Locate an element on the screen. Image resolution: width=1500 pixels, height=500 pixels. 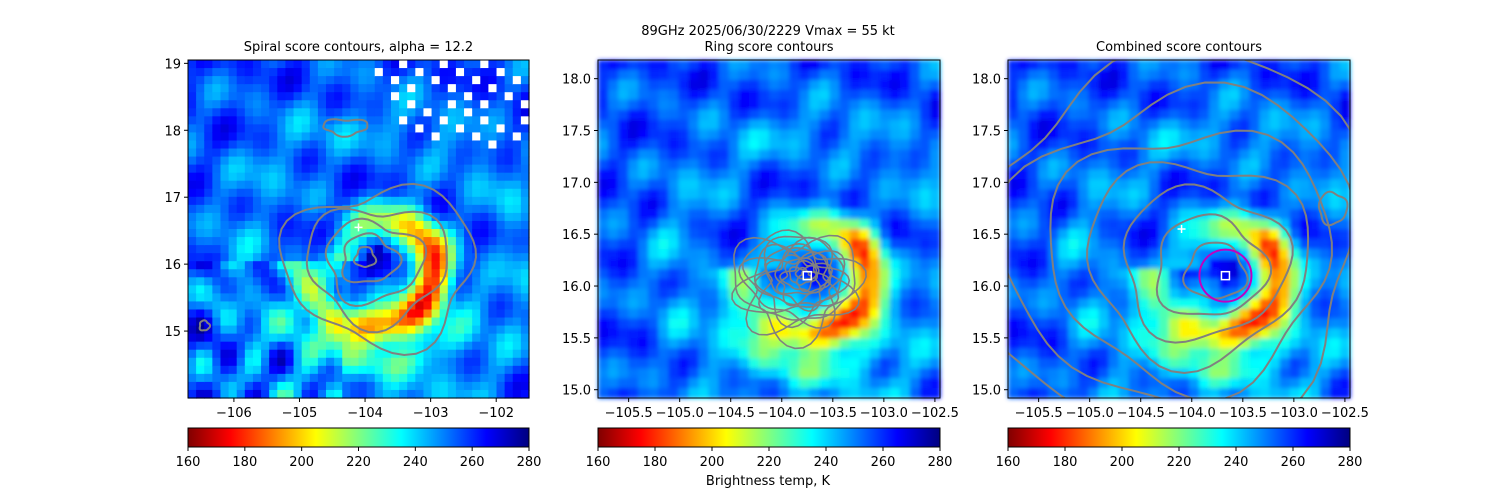
contour-line is located at coordinates (803, 280).